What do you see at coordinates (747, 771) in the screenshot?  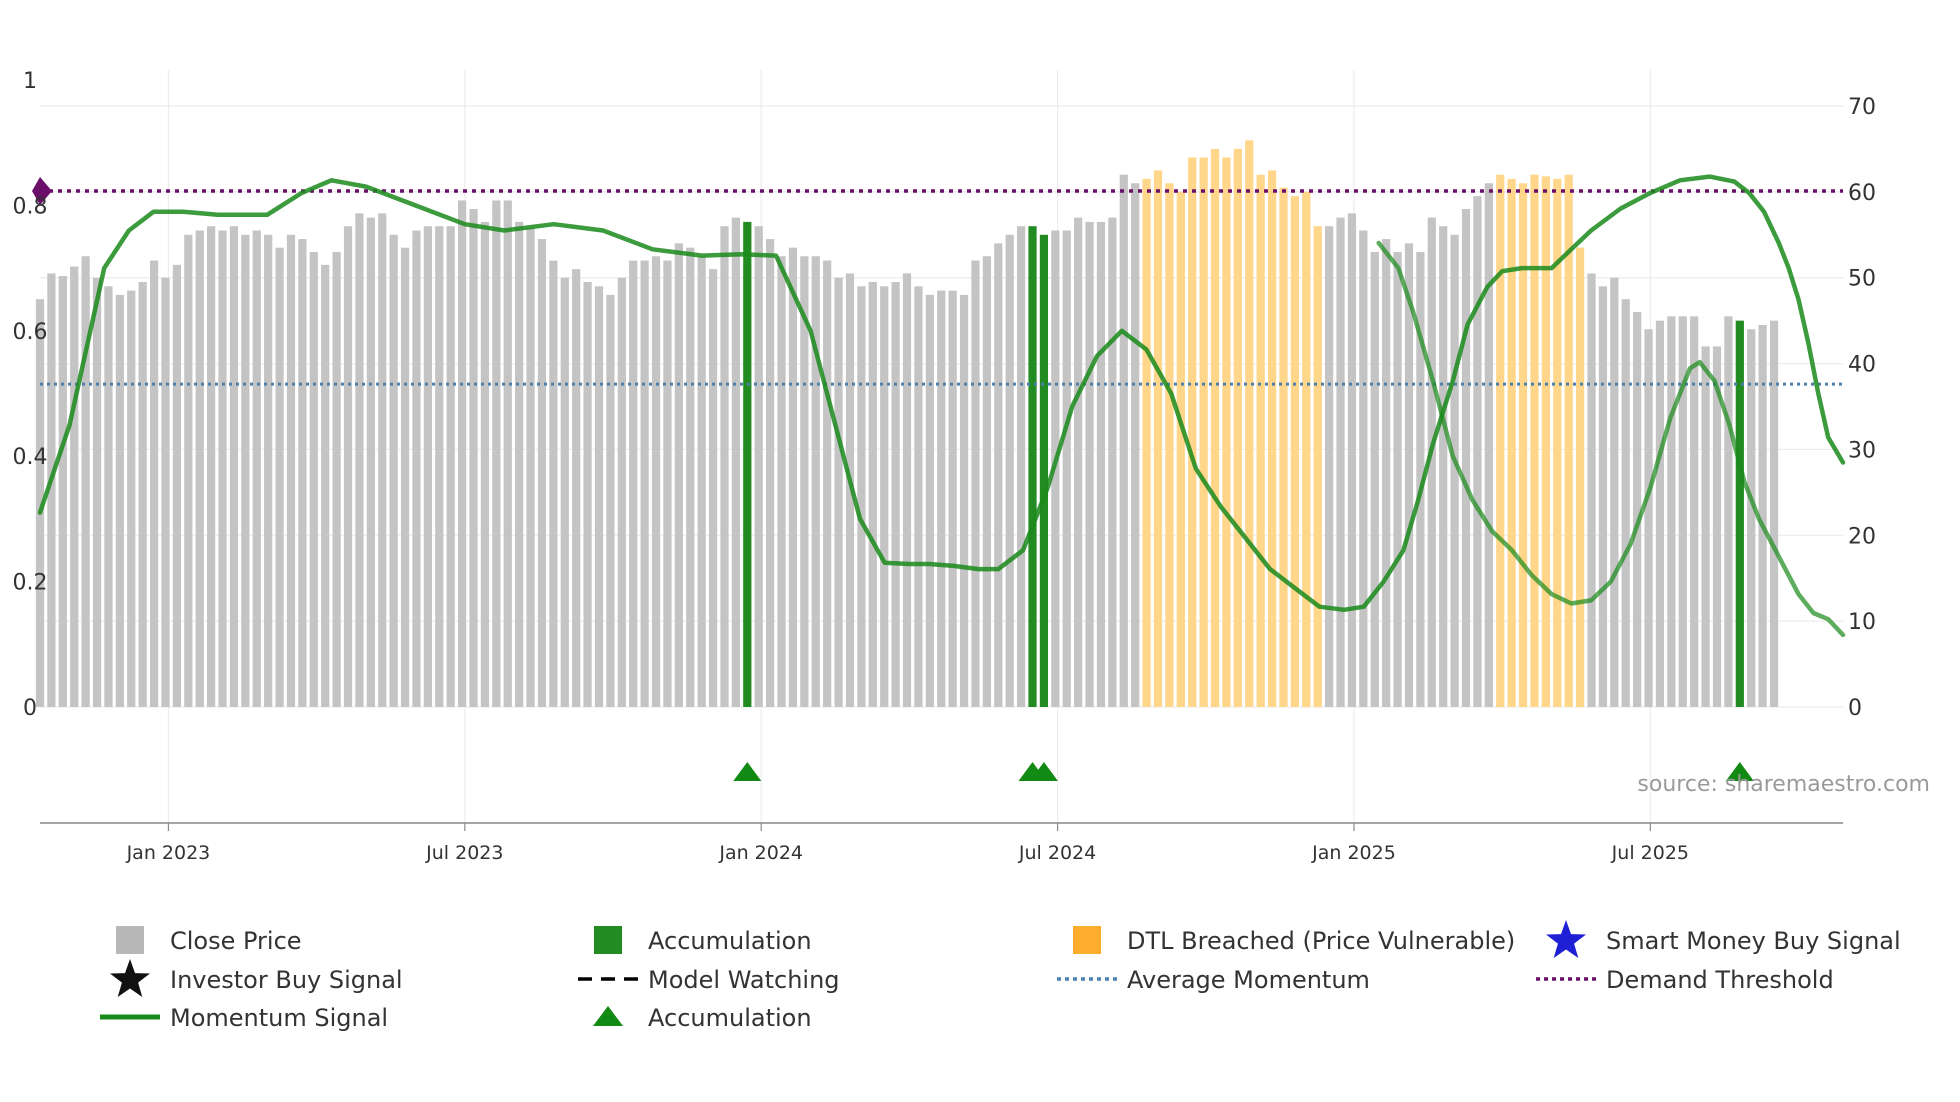 I see `accumulation-marker-icon` at bounding box center [747, 771].